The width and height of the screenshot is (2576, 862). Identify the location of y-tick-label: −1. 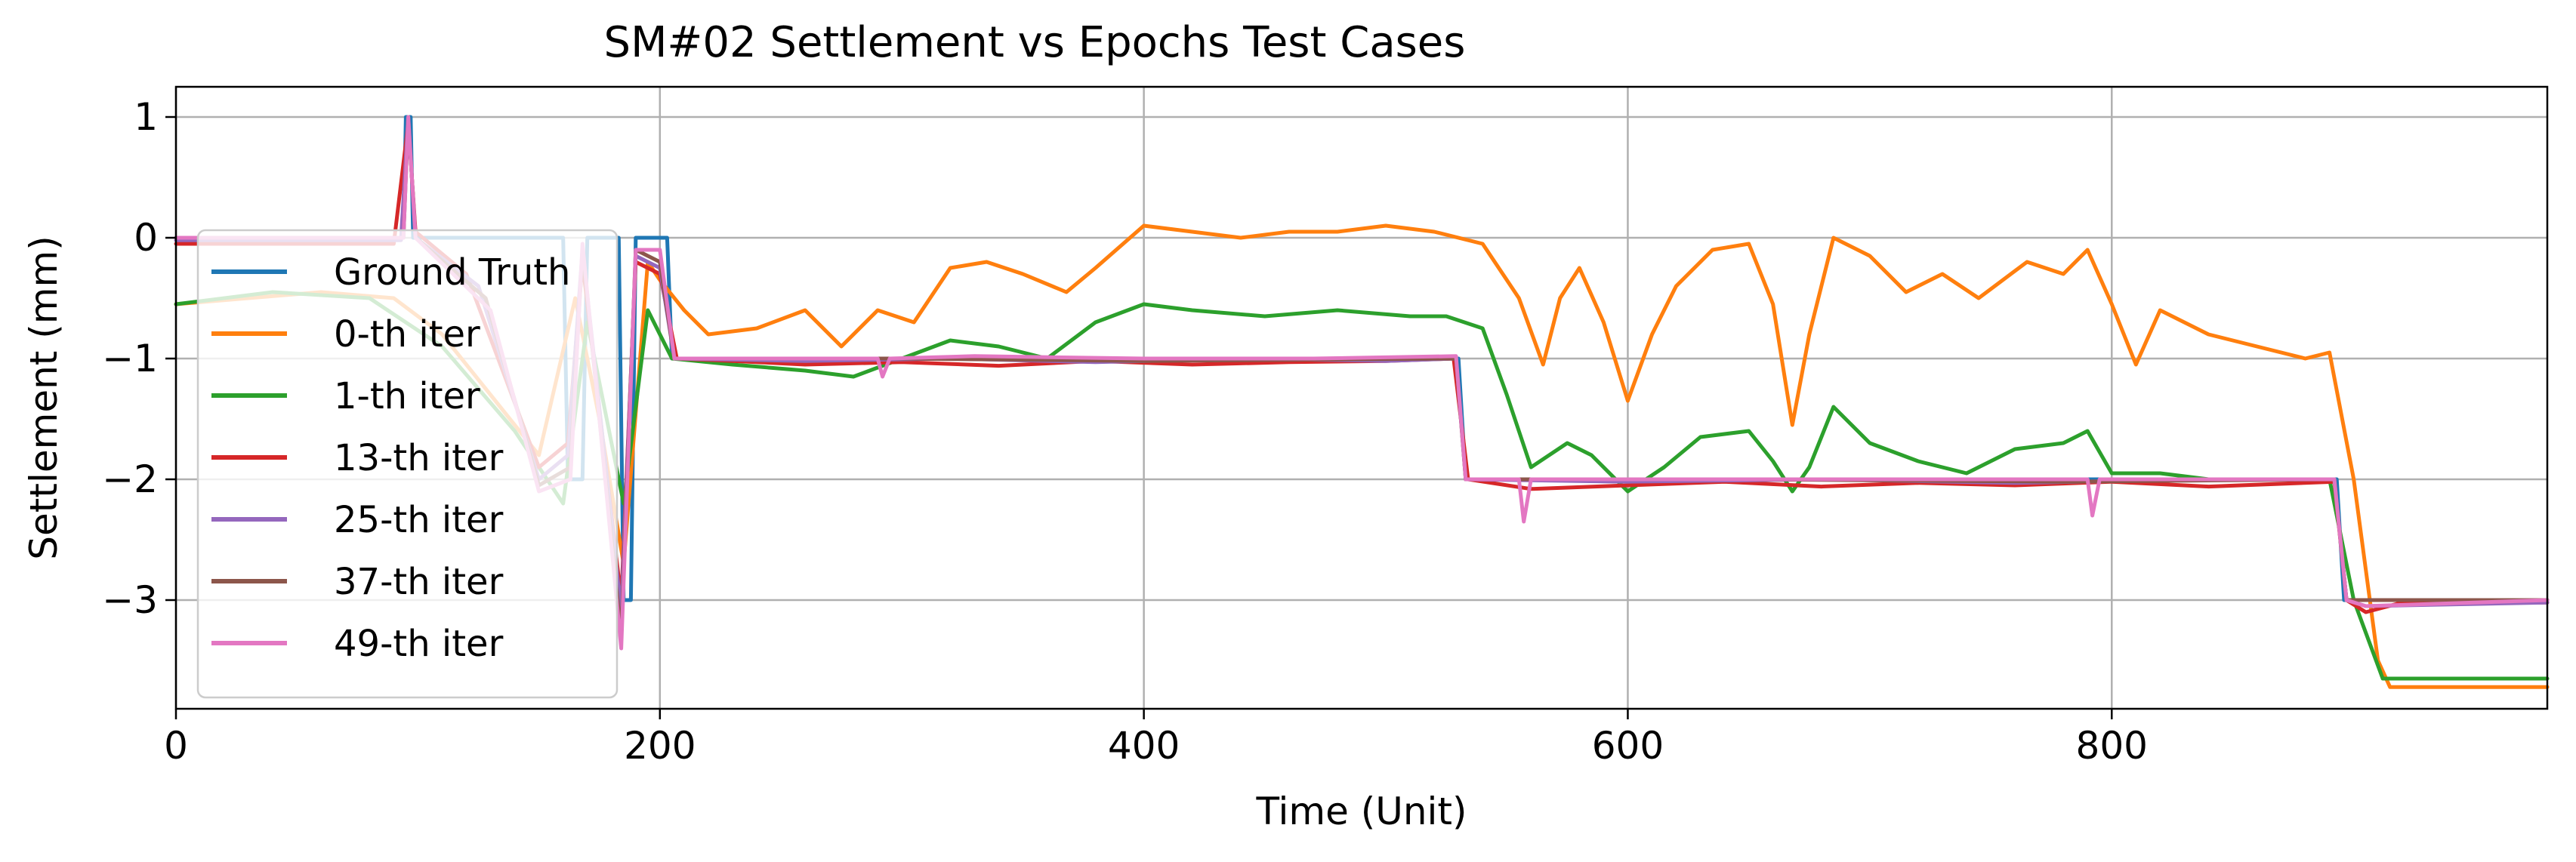
(130, 358).